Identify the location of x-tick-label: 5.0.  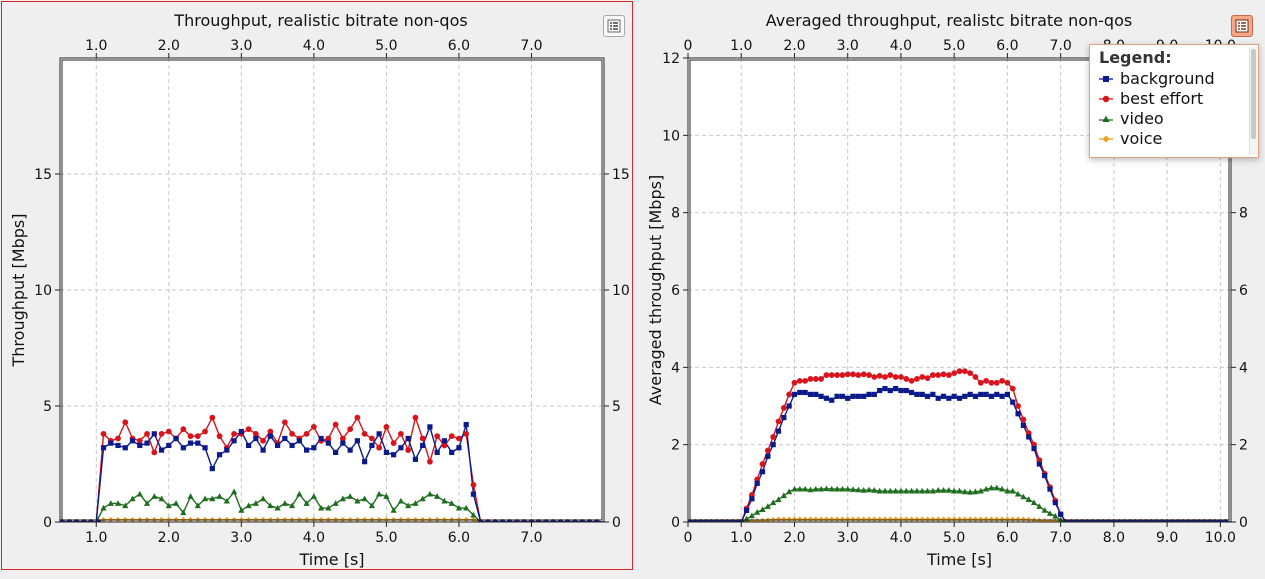
(386, 538).